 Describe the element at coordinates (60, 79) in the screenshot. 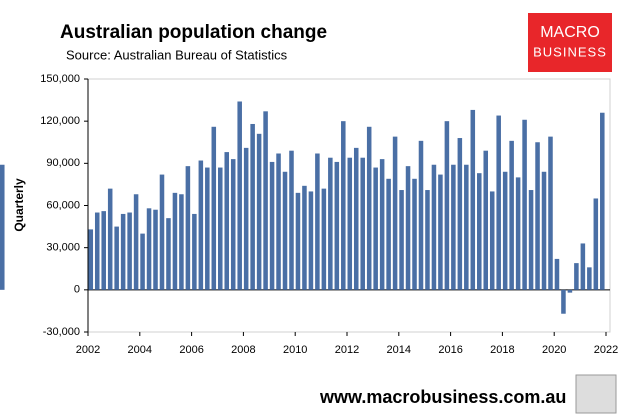

I see `y-tick-label: 150,000` at that location.